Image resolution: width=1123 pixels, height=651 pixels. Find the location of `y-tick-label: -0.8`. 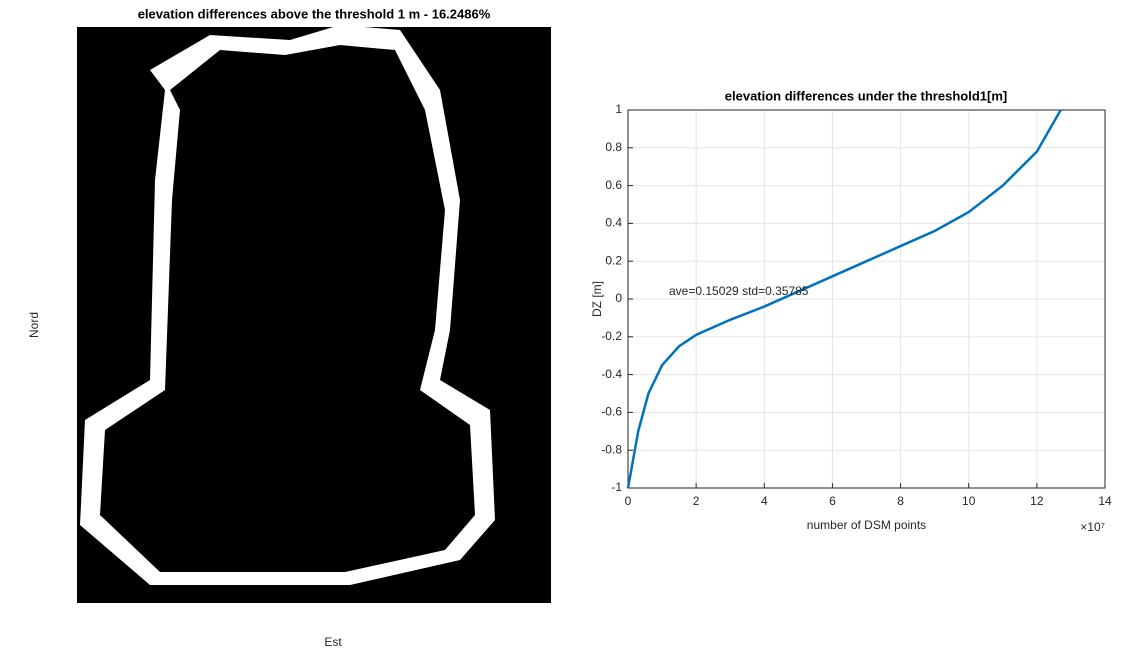

y-tick-label: -0.8 is located at coordinates (611, 449).